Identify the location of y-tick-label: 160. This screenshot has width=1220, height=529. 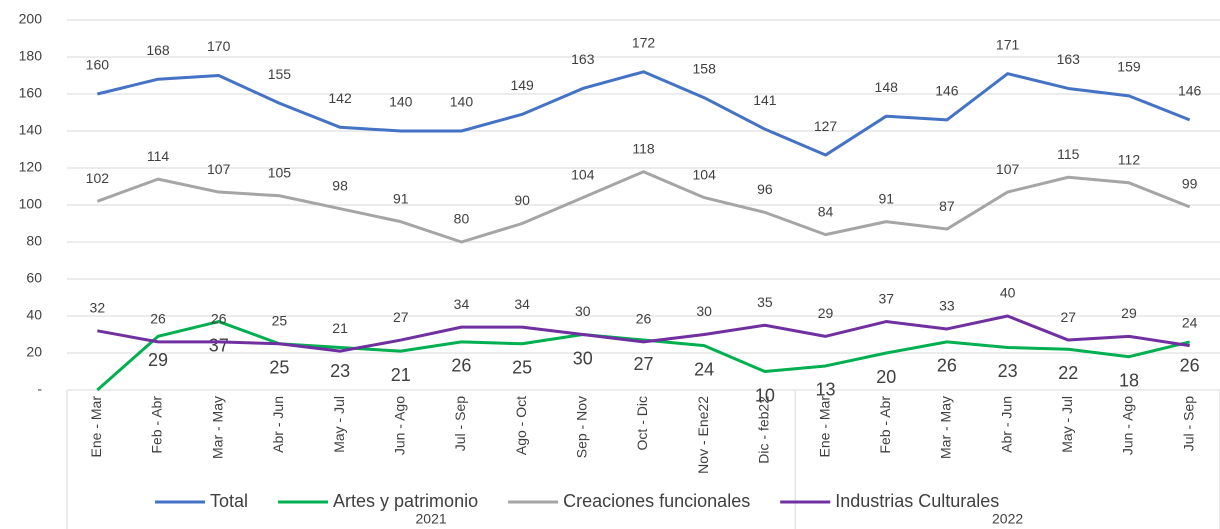
(31, 93).